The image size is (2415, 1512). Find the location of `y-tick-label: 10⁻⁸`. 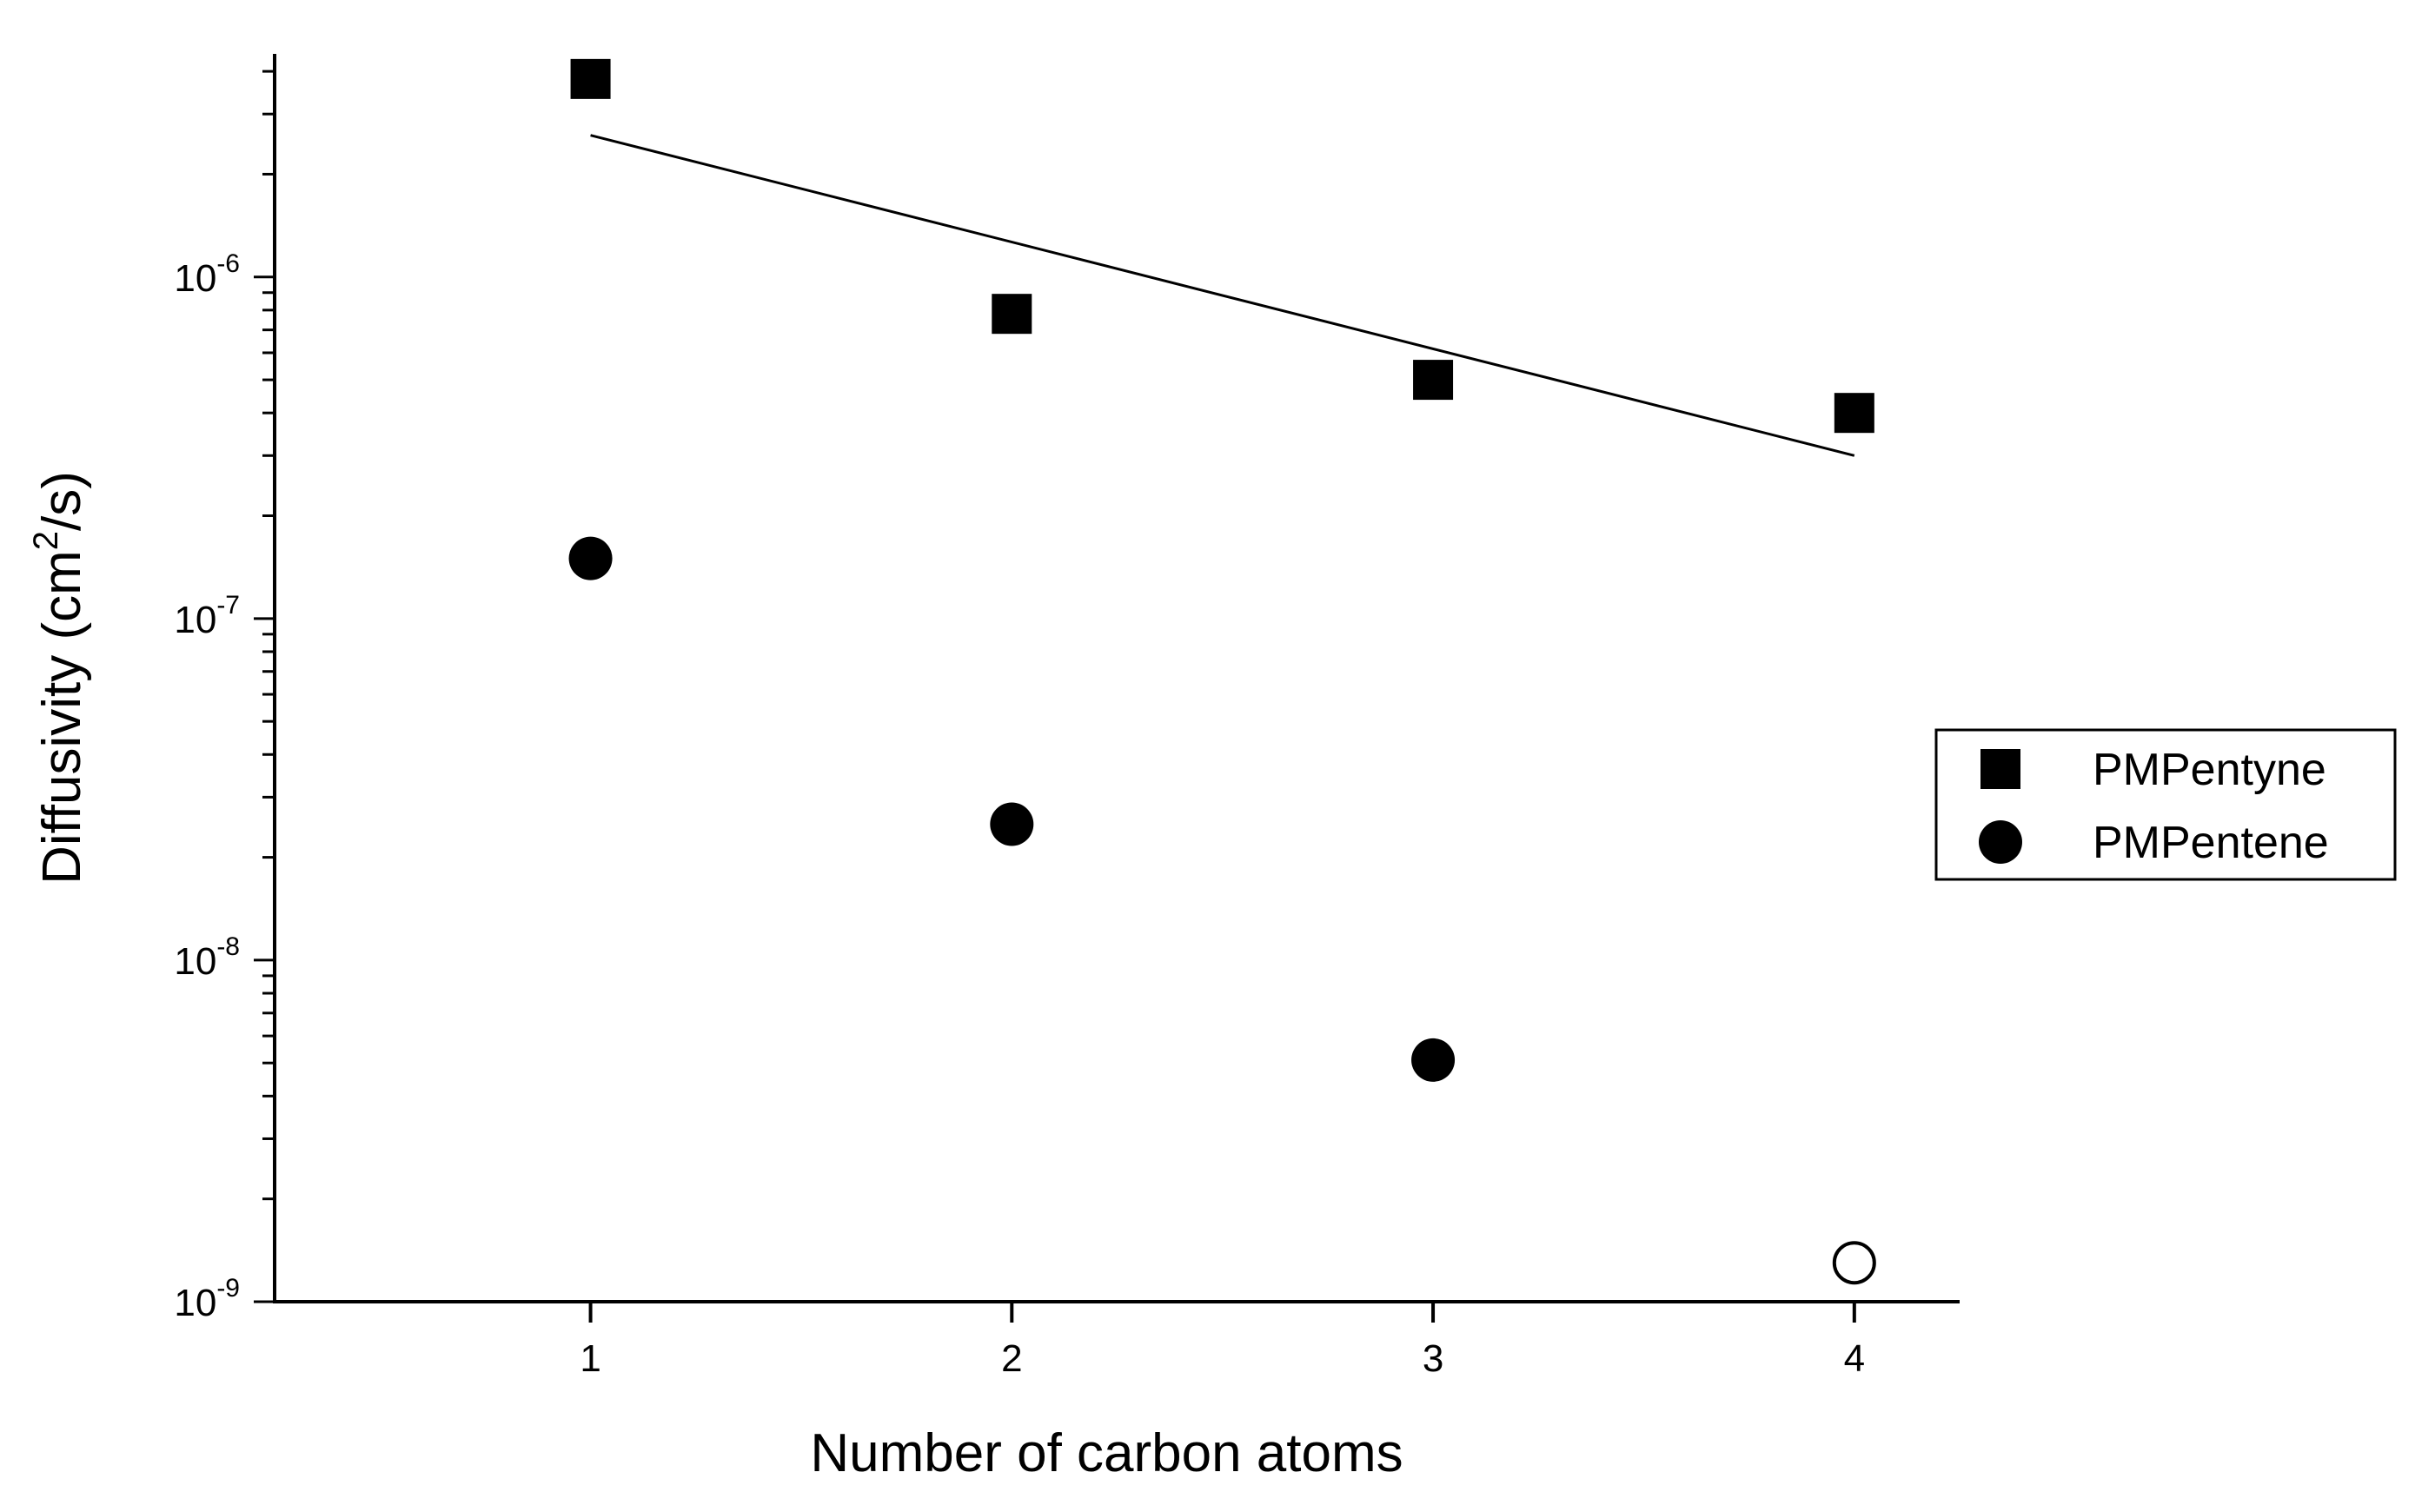

y-tick-label: 10⁻⁸ is located at coordinates (207, 957).